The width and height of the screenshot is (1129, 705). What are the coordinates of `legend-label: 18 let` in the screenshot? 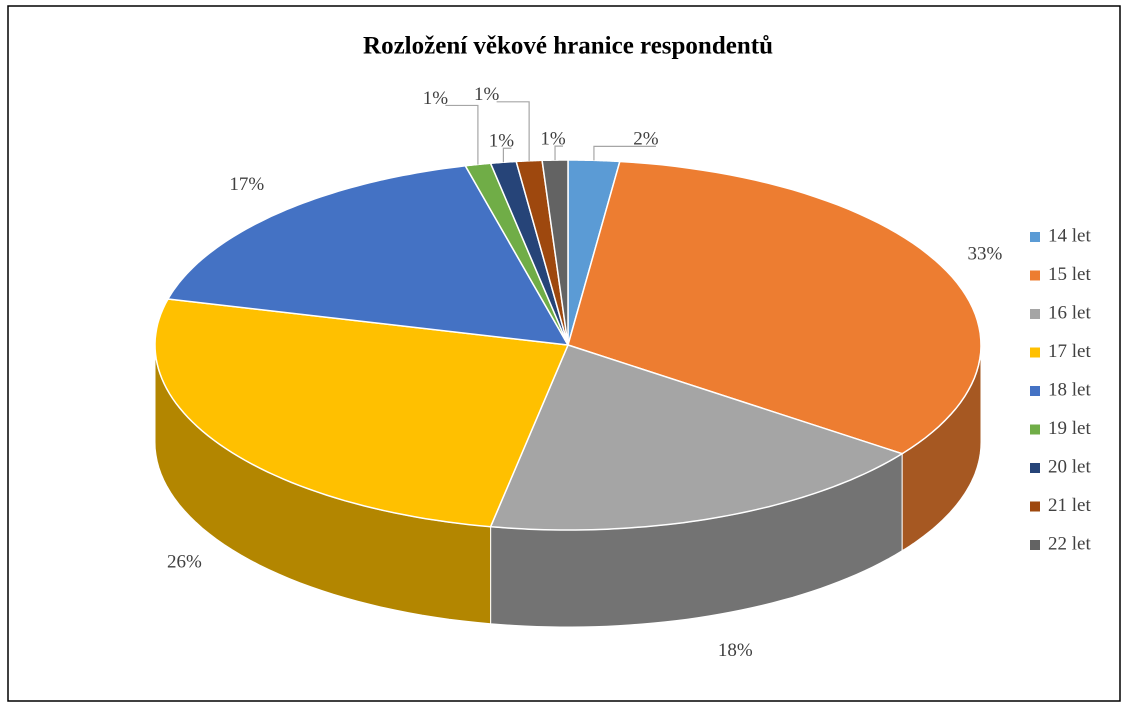 It's located at (1069, 389).